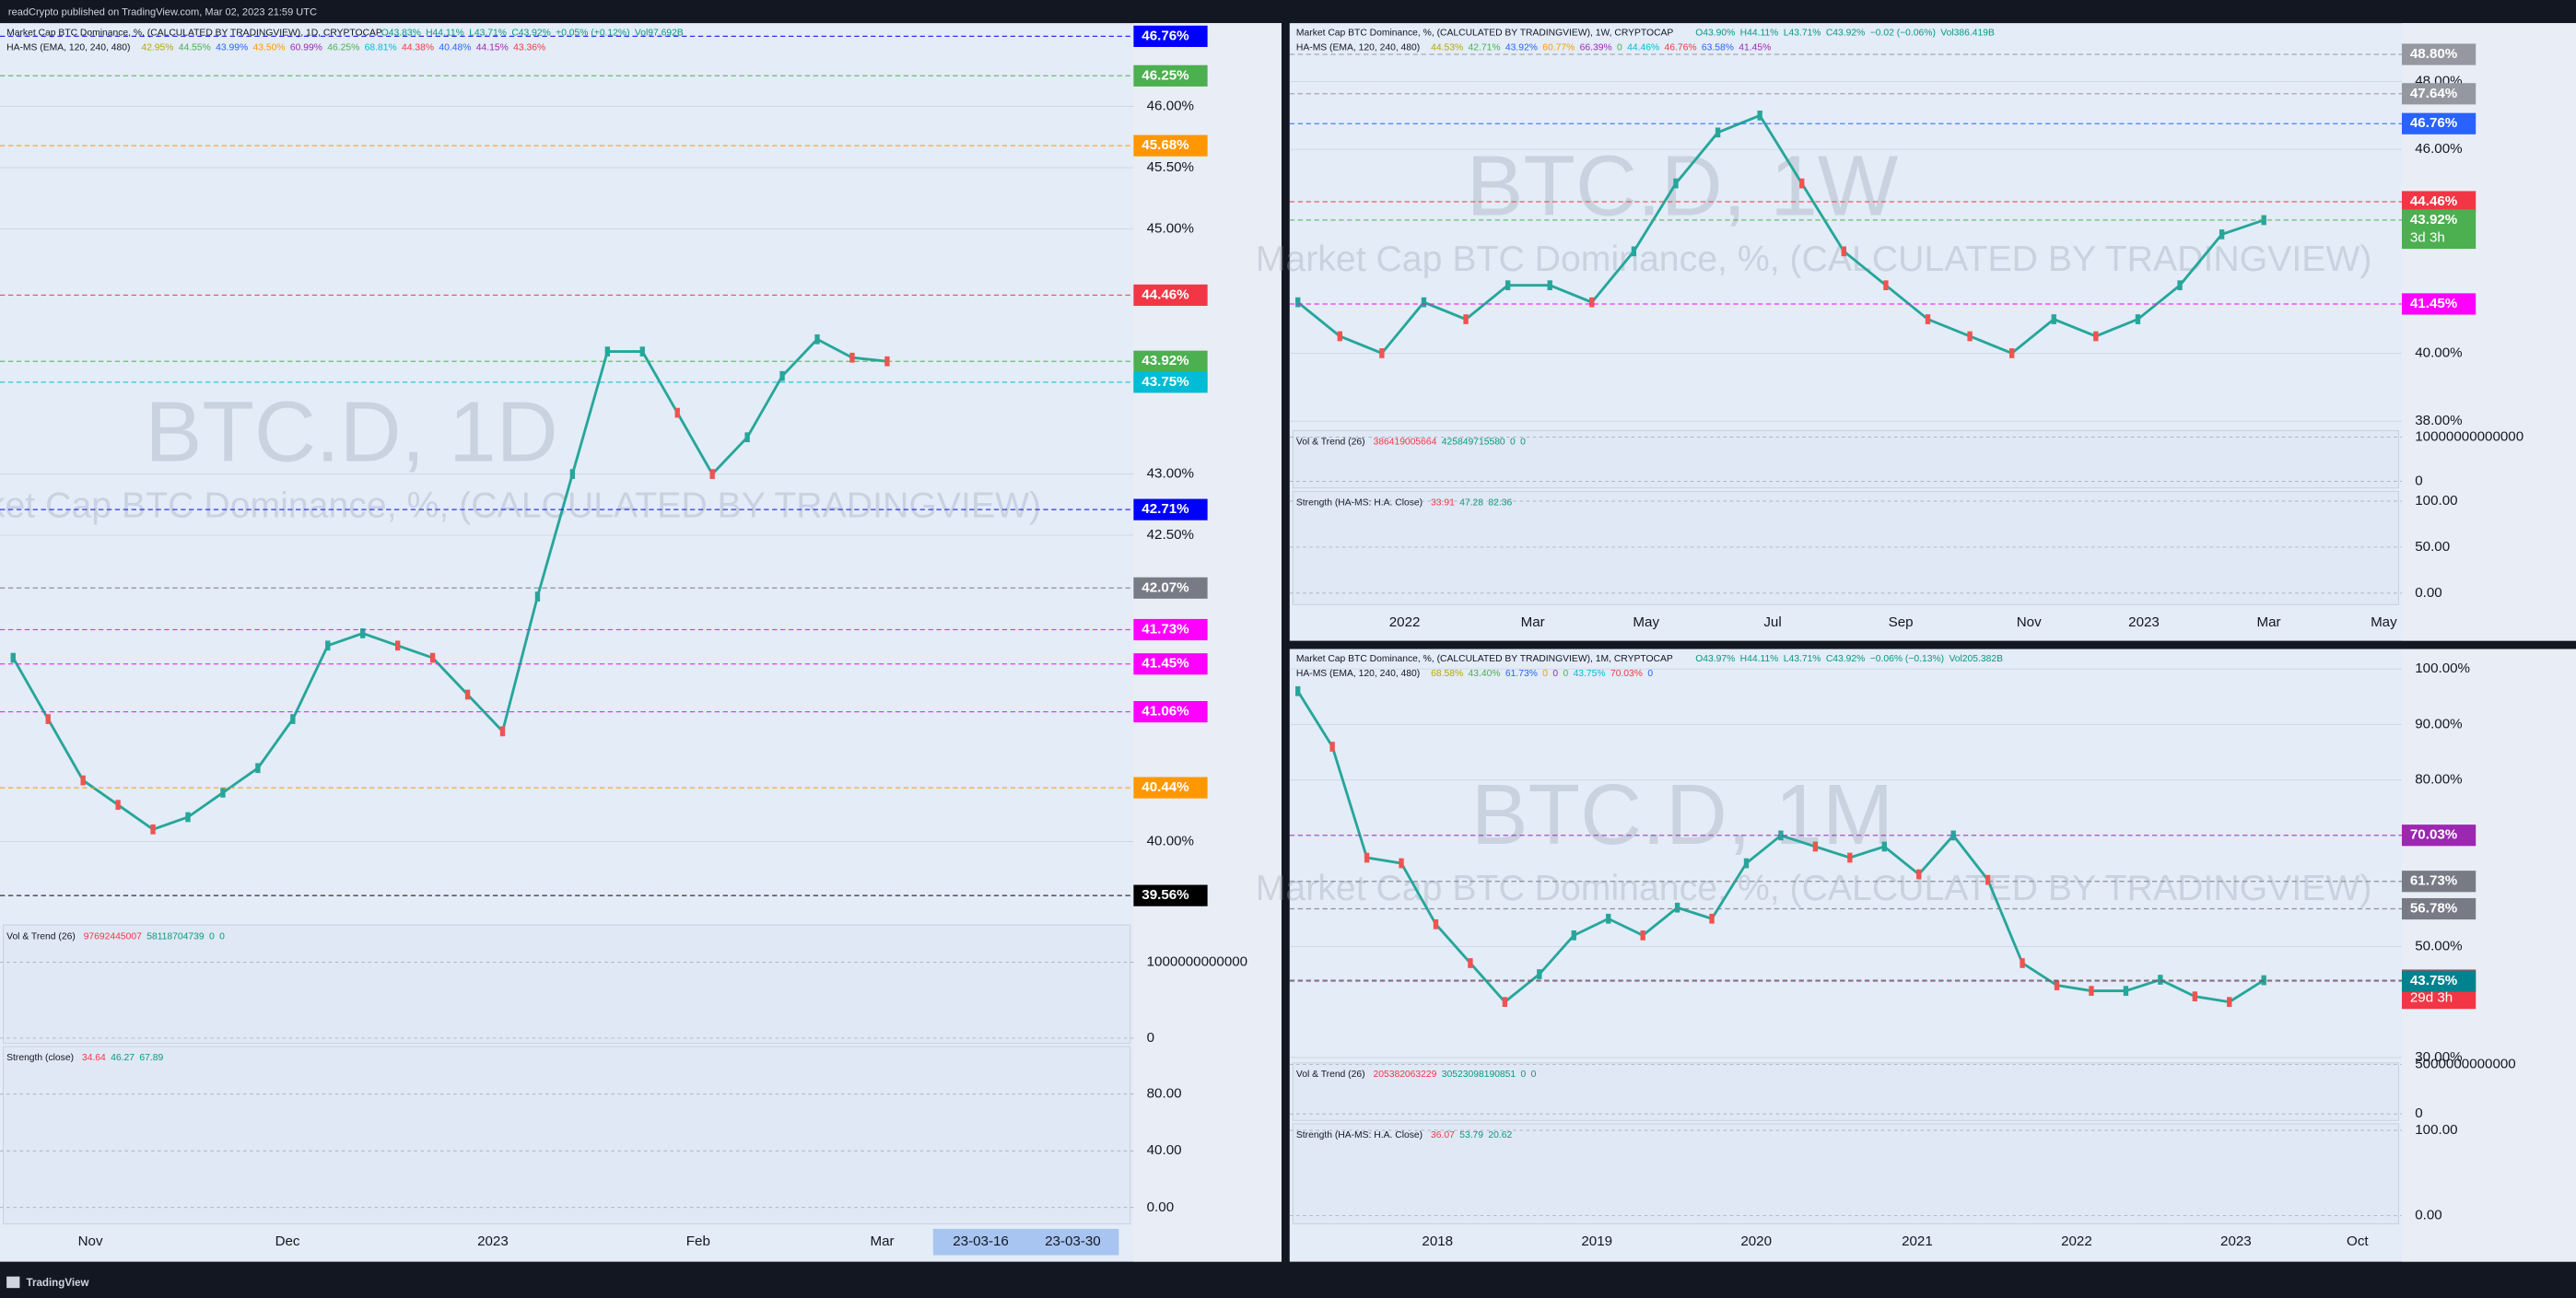  I want to click on y-tick-label: 46.00%, so click(2438, 149).